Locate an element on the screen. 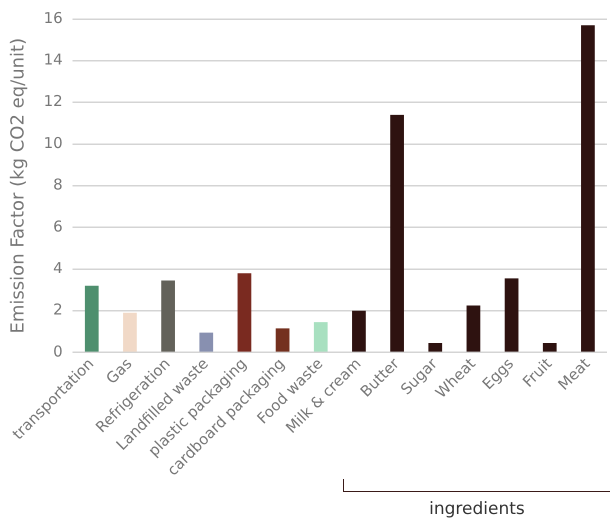 Image resolution: width=611 pixels, height=531 pixels. y-tick-label: 0 is located at coordinates (58, 351).